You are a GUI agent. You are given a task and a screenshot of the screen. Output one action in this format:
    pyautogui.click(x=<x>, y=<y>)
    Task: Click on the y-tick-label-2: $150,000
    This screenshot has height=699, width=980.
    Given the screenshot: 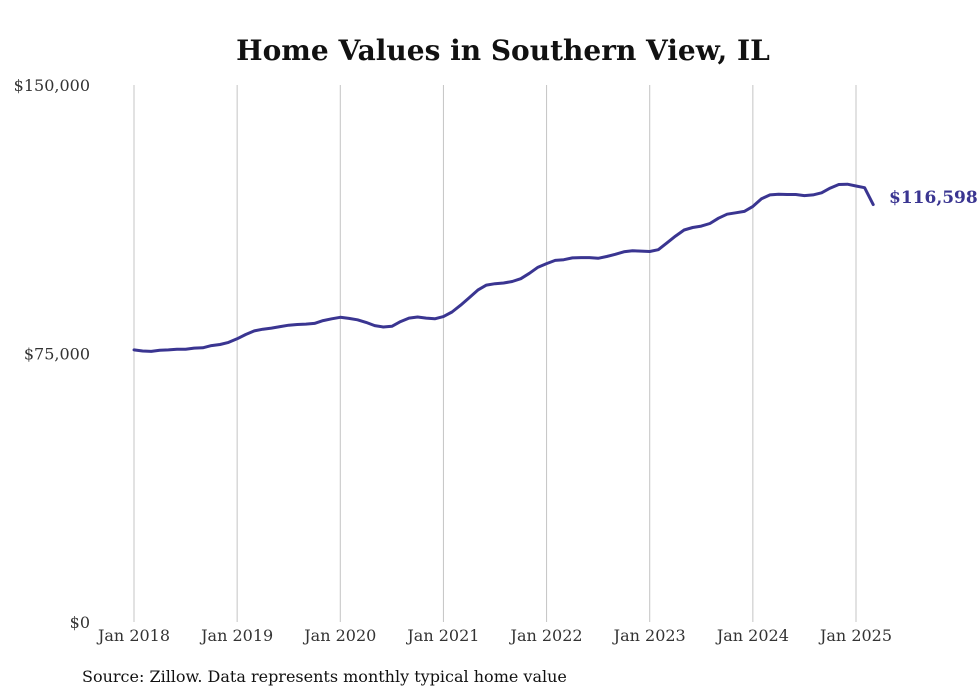 What is the action you would take?
    pyautogui.click(x=52, y=85)
    